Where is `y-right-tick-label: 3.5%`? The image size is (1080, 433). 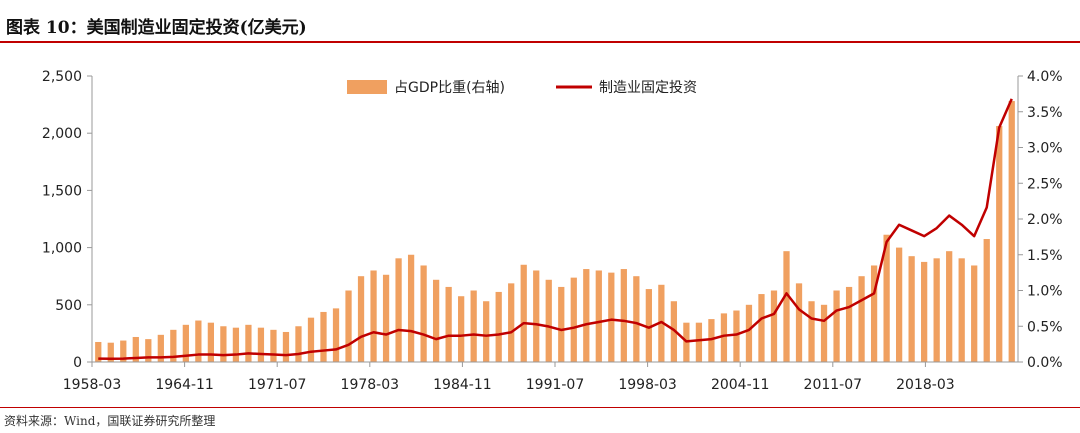 y-right-tick-label: 3.5% is located at coordinates (1045, 113).